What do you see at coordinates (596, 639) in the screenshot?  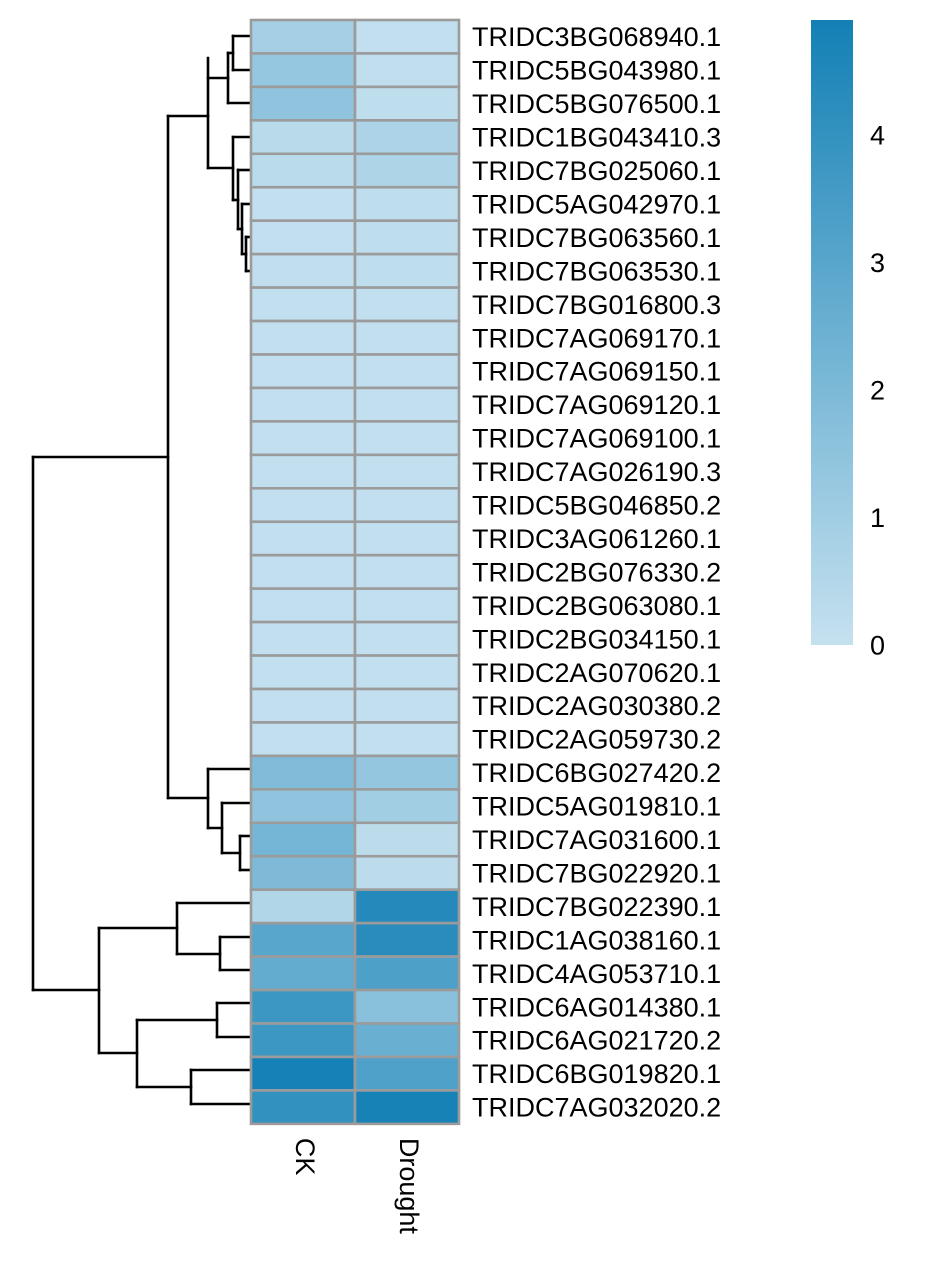 I see `row-label: TRIDC2BG034150.1` at bounding box center [596, 639].